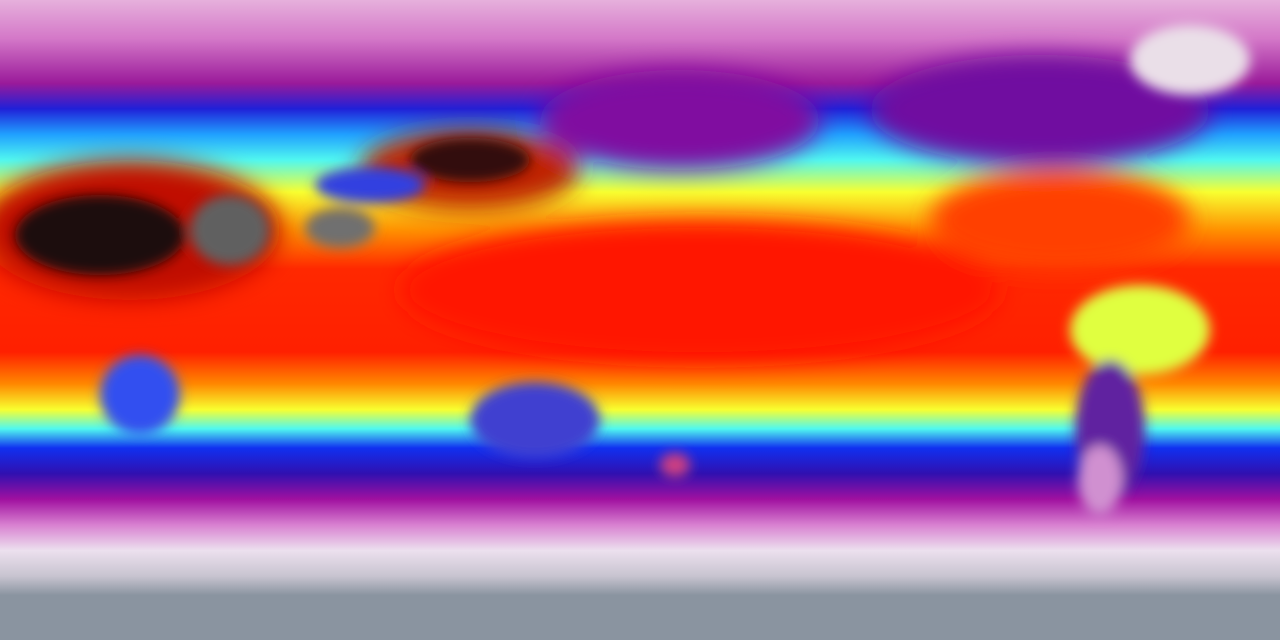 This screenshot has width=1280, height=640. Describe the element at coordinates (1140, 330) in the screenshot. I see `south-america-north` at that location.